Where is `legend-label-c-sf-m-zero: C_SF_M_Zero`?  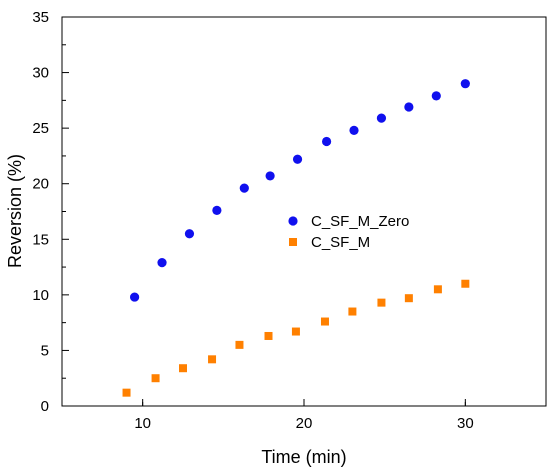 legend-label-c-sf-m-zero: C_SF_M_Zero is located at coordinates (360, 221).